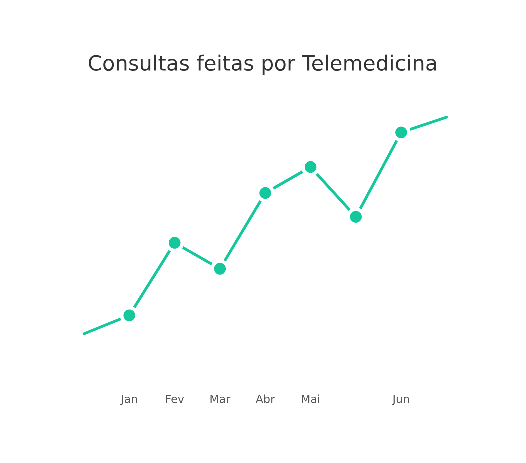 The width and height of the screenshot is (526, 463). I want to click on x-tick-label: Mar, so click(220, 399).